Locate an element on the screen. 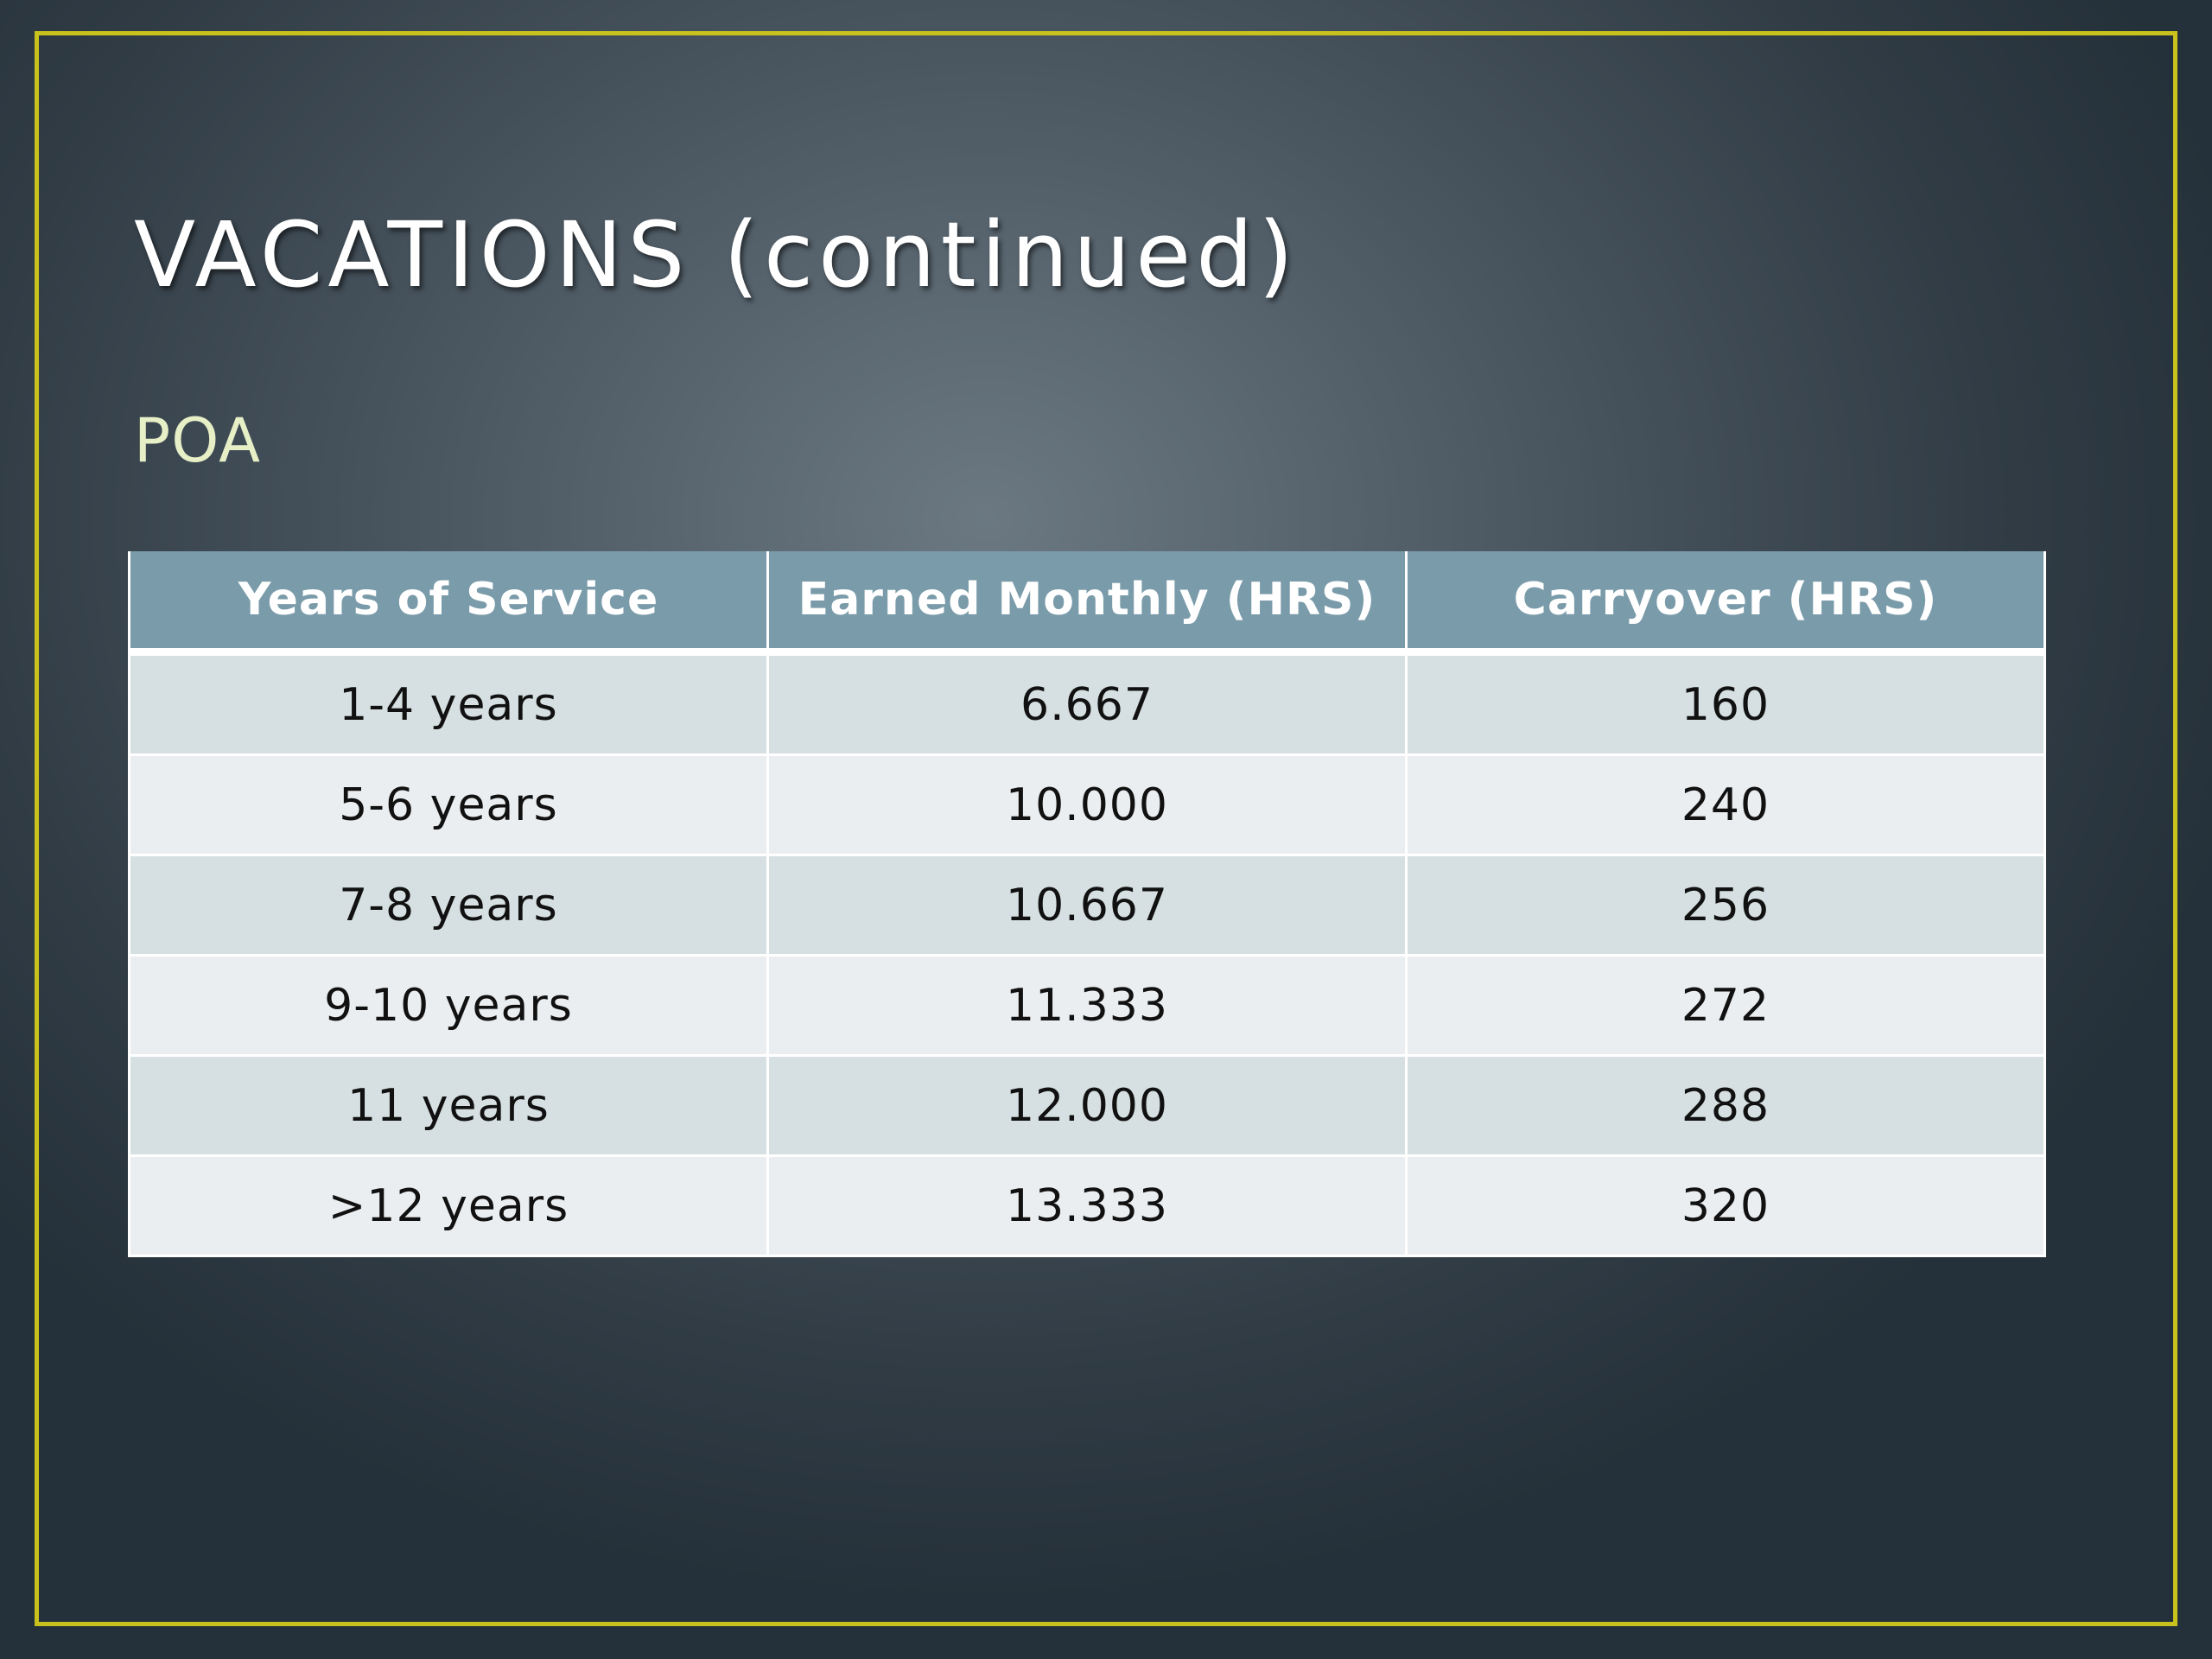 Image resolution: width=2212 pixels, height=1659 pixels. table-row: >12 years 13.333 320 is located at coordinates (1087, 1205).